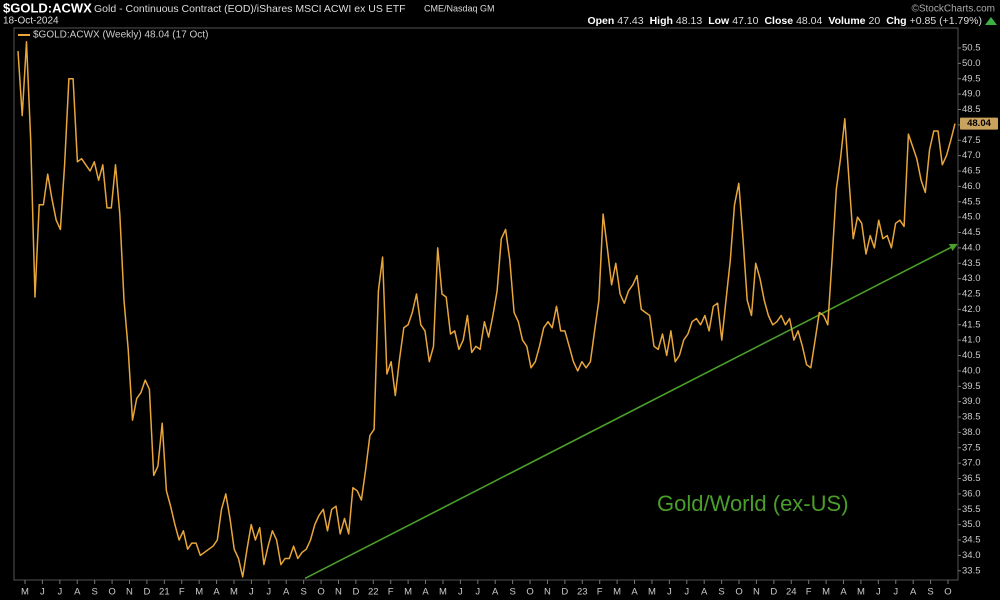 This screenshot has width=1000, height=600. I want to click on y-tick-label: 44.0, so click(971, 247).